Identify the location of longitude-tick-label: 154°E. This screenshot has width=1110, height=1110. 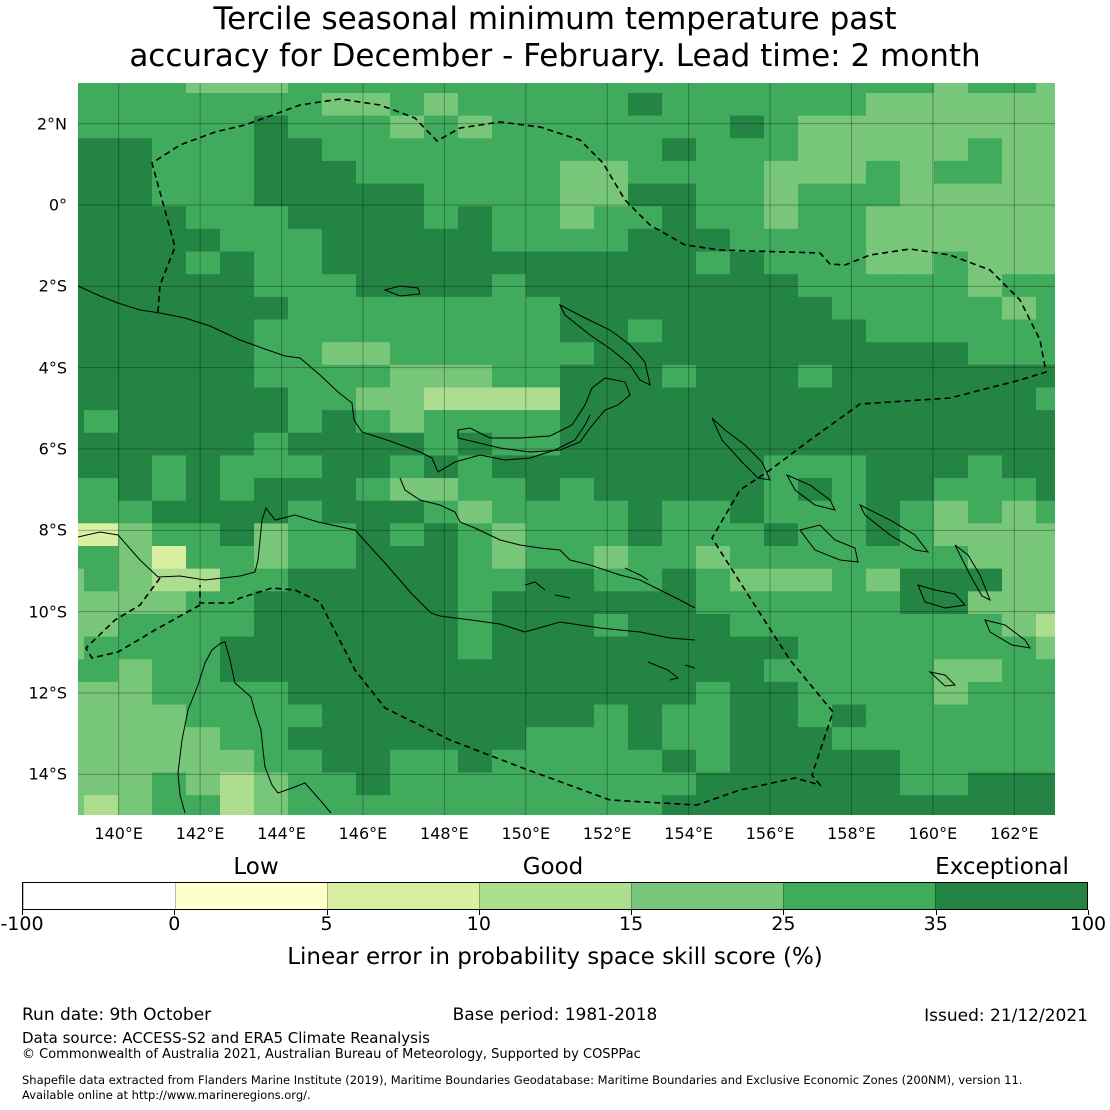
(688, 833).